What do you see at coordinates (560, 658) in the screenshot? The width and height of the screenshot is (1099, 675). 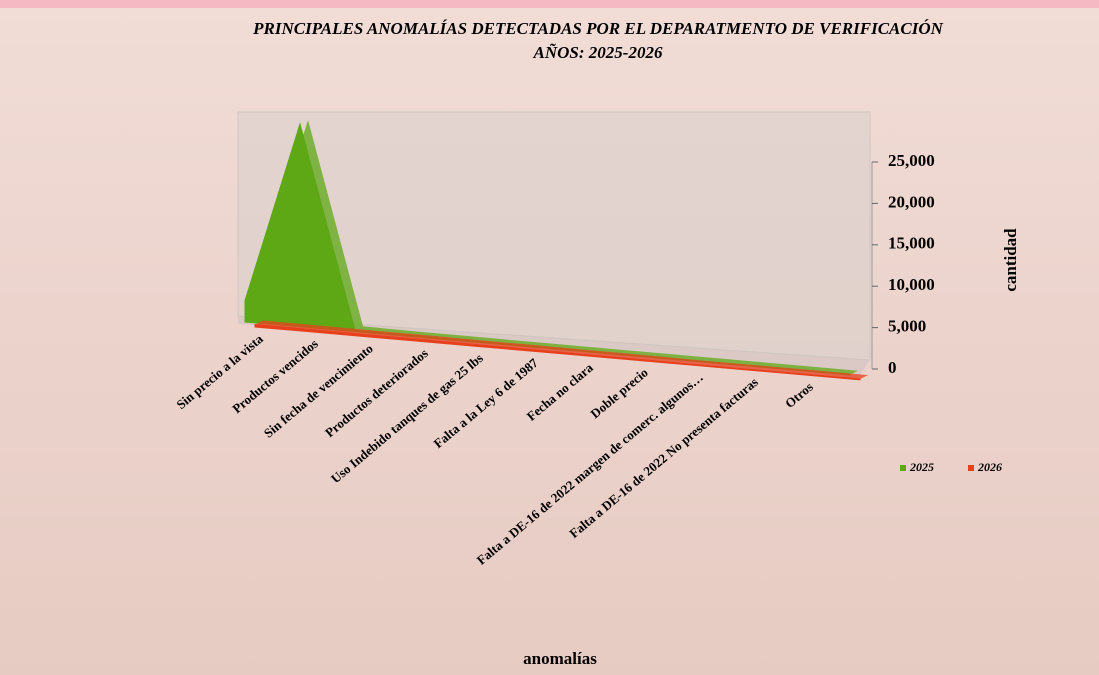 I see `x-axis-title: anomalías` at bounding box center [560, 658].